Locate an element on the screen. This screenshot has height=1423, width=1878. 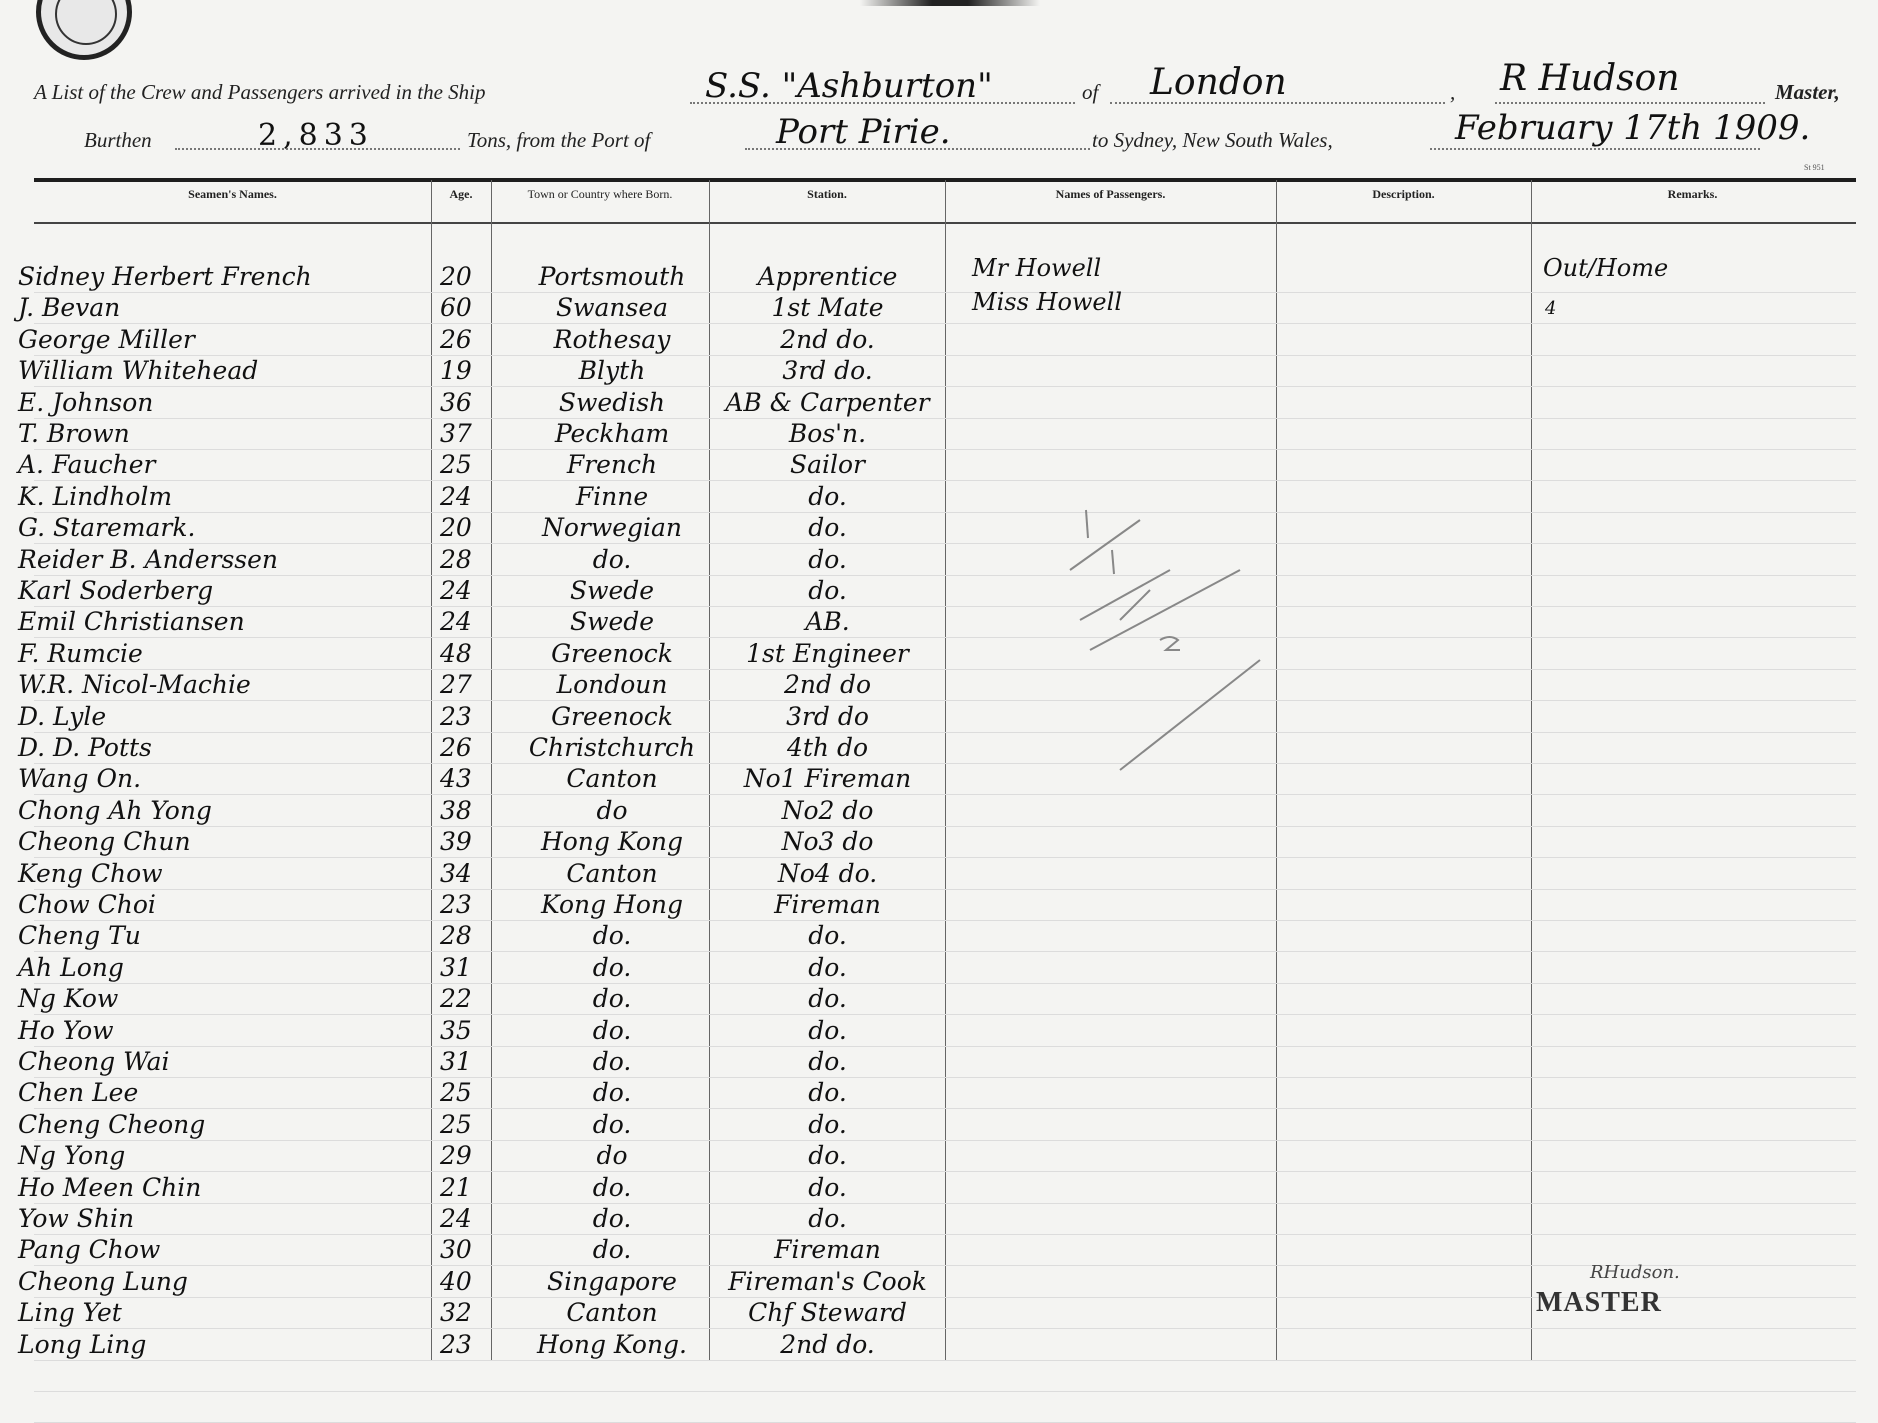
table-row: W.R. Nicol-Machie 27 Londoun 2nd do is located at coordinates (939, 685).